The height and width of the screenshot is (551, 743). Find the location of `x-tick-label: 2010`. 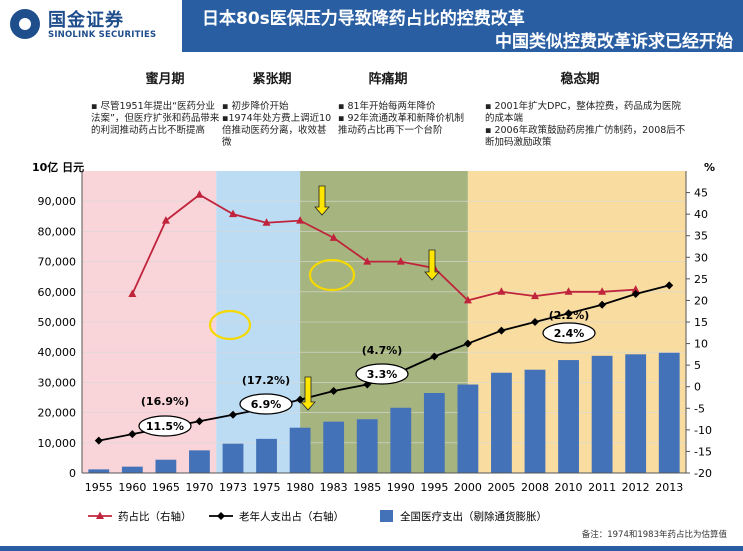

x-tick-label: 2010 is located at coordinates (569, 487).